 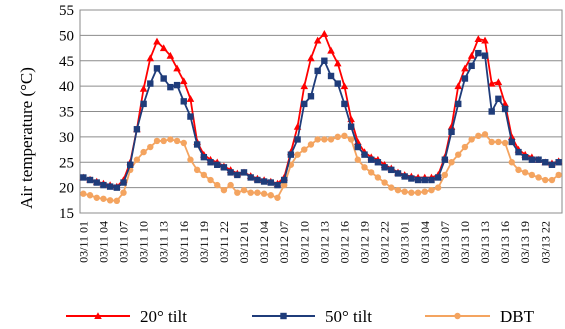 What do you see at coordinates (324, 242) in the screenshot?
I see `x-tick-label: 03/12 13` at bounding box center [324, 242].